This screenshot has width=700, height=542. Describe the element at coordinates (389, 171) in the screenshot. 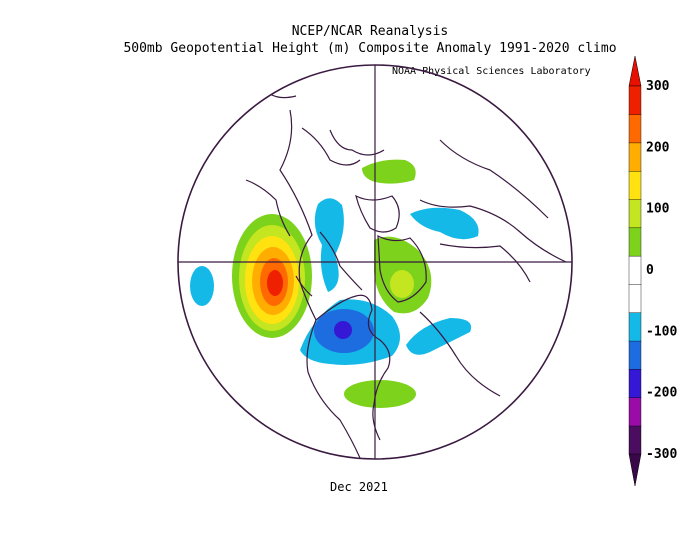

I see `anomaly-siberia` at that location.